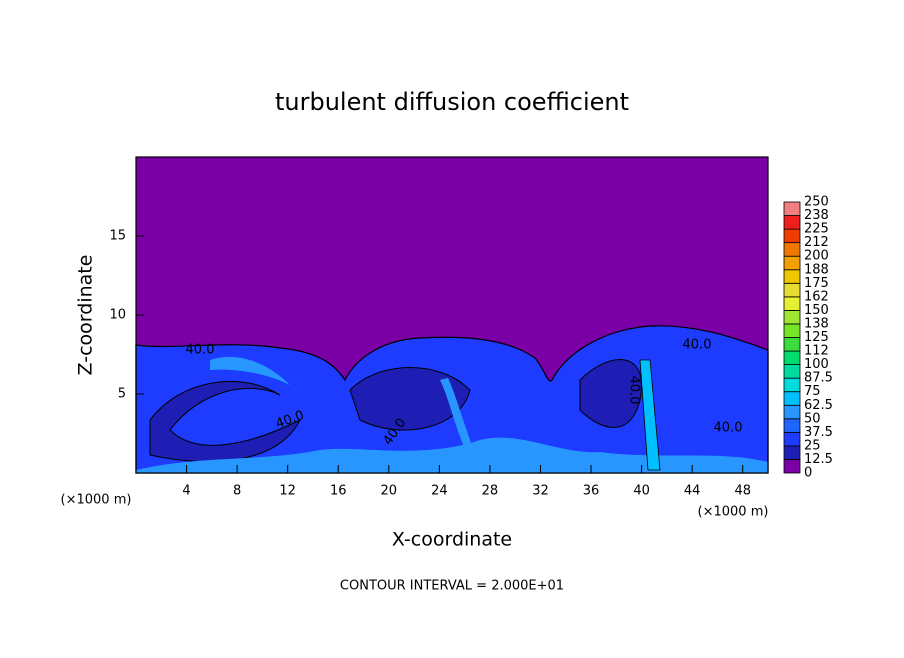 This screenshot has height=658, width=904. What do you see at coordinates (808, 473) in the screenshot?
I see `colorbar-label: 0` at bounding box center [808, 473].